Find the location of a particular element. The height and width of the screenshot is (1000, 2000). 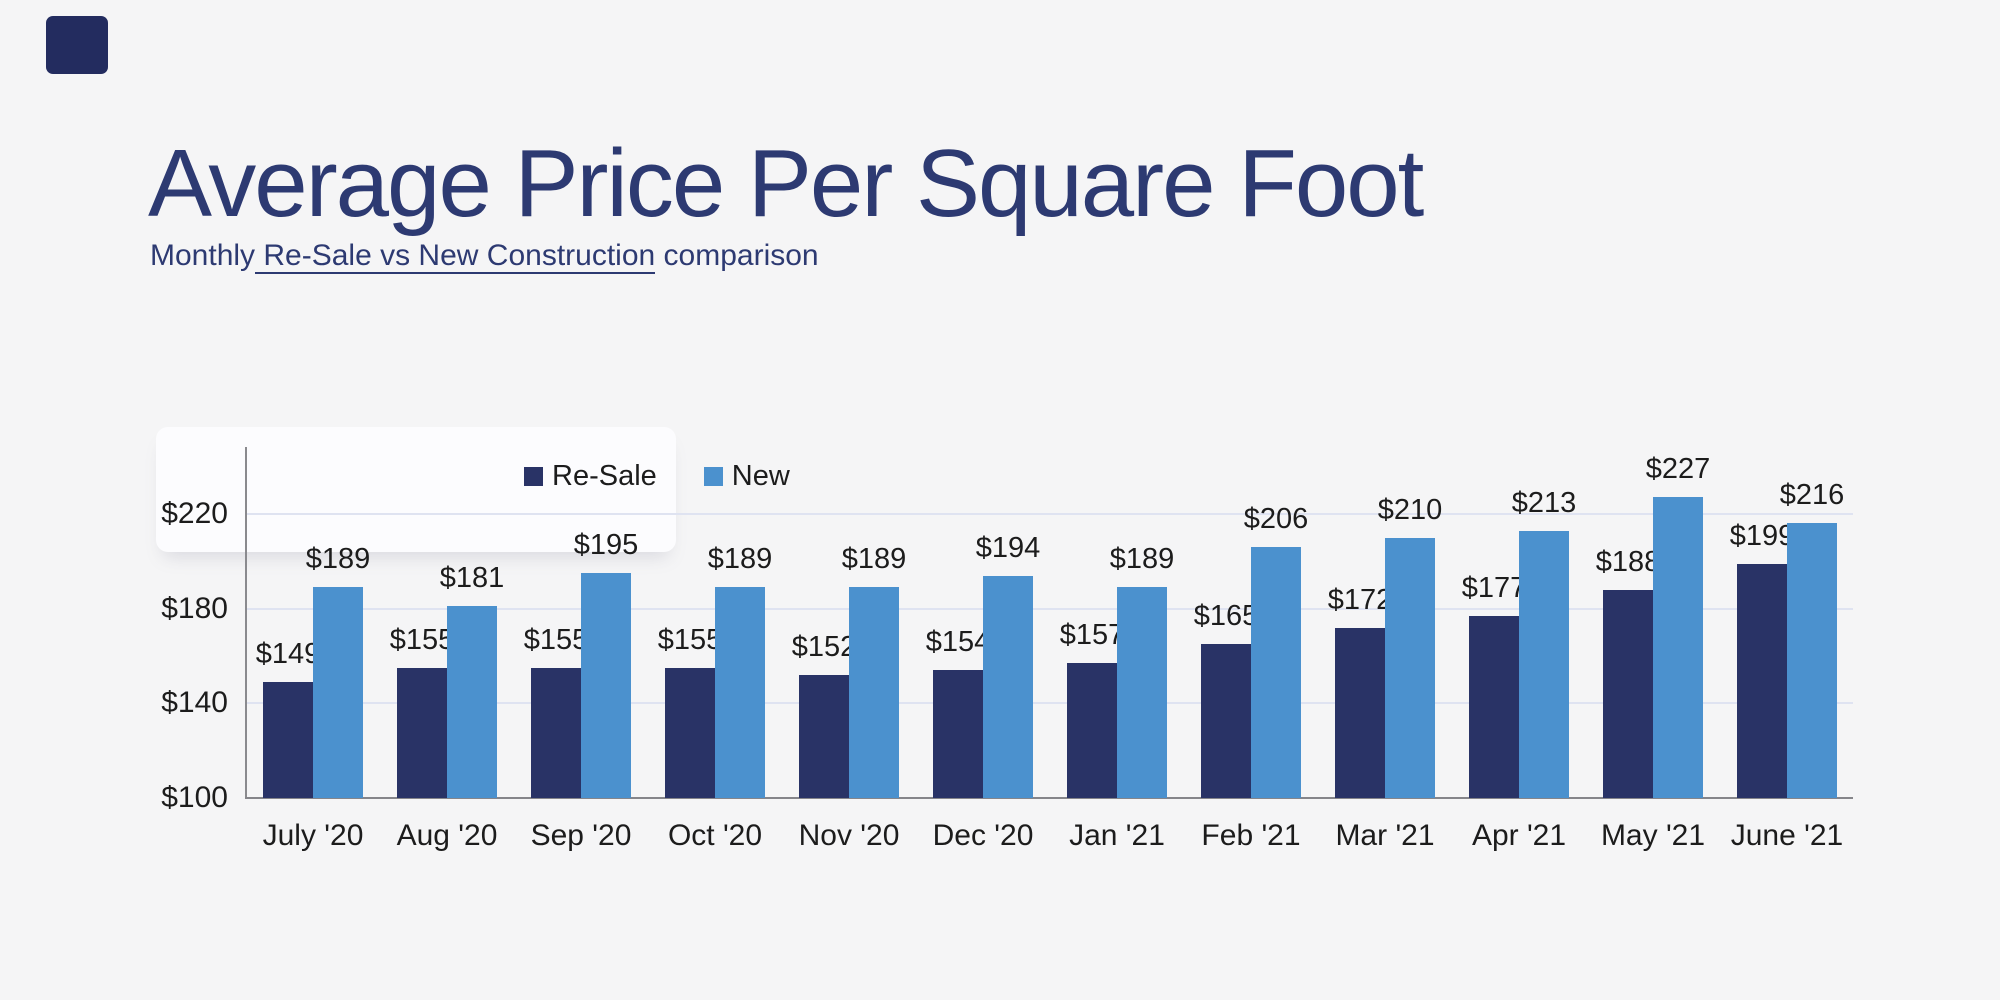

y-tick-label: $220 is located at coordinates (194, 513).